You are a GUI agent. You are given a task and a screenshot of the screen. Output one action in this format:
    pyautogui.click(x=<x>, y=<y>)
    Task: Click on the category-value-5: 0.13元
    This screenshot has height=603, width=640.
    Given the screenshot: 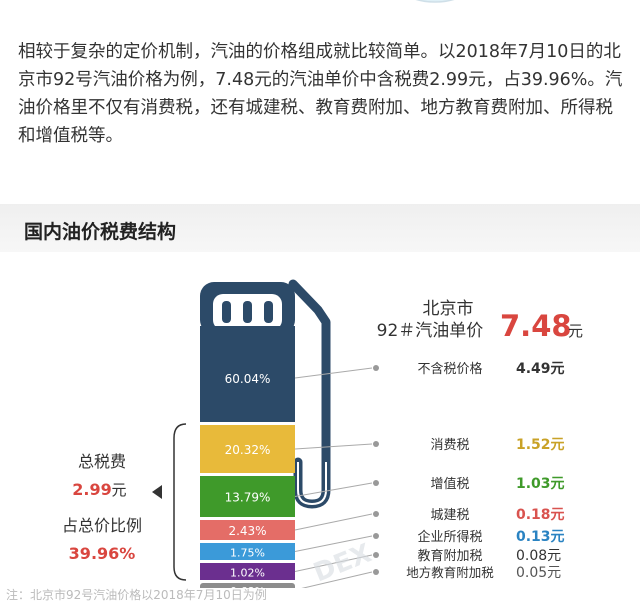 What is the action you would take?
    pyautogui.click(x=540, y=537)
    